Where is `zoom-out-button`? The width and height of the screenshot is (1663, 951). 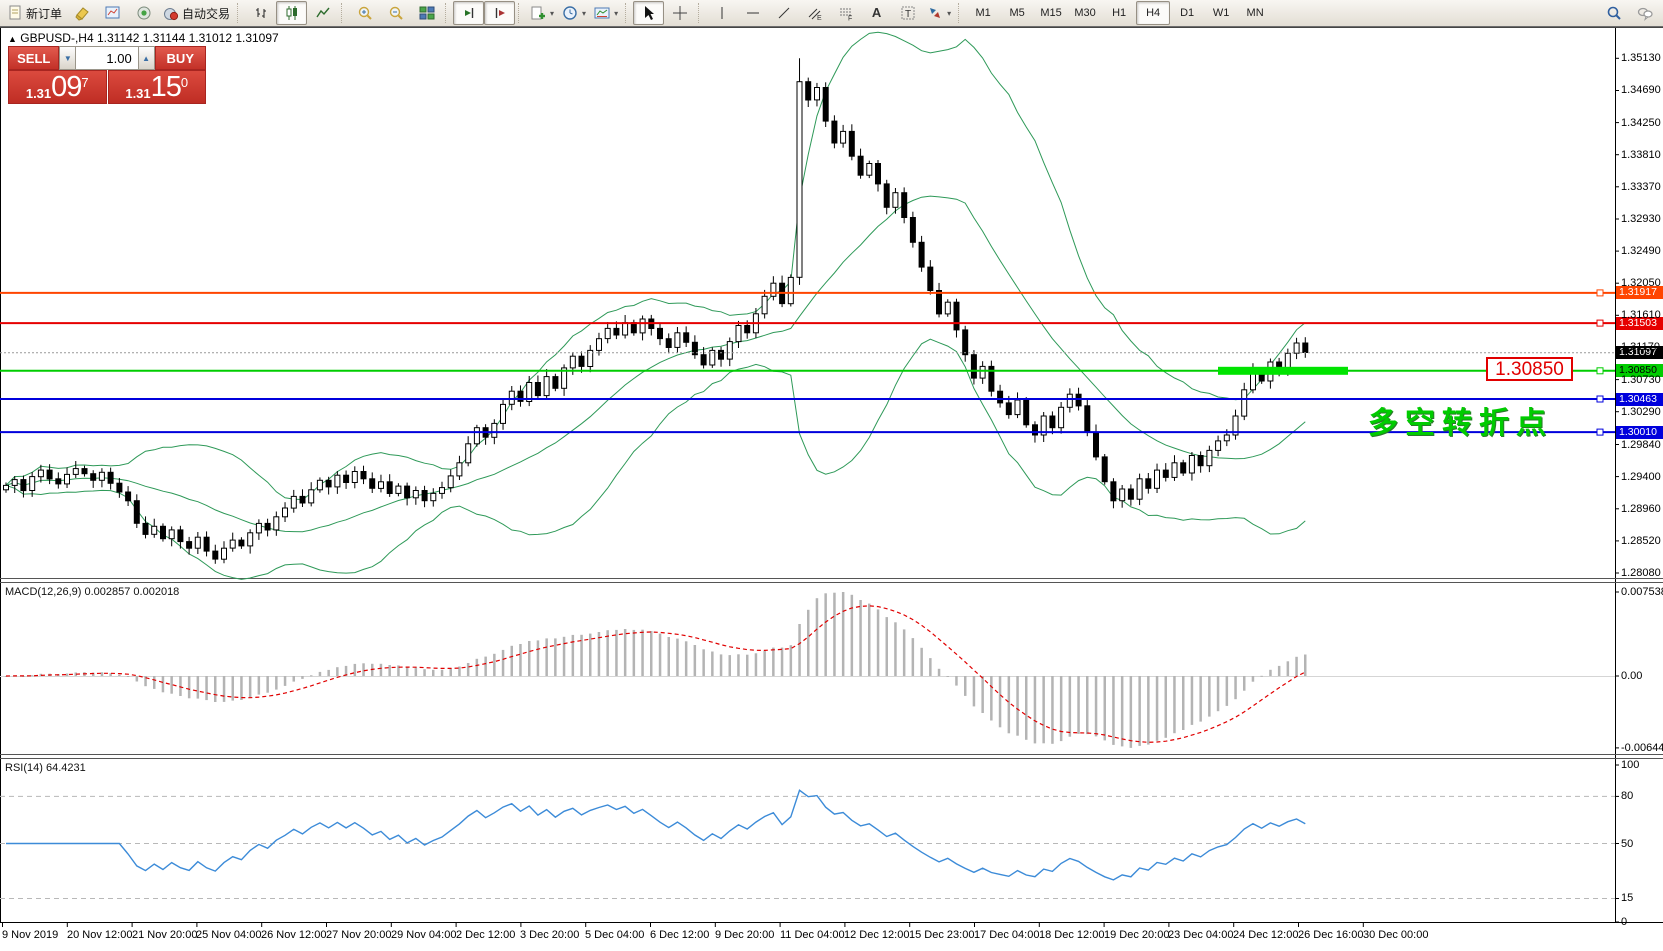
zoom-out-button is located at coordinates (395, 13).